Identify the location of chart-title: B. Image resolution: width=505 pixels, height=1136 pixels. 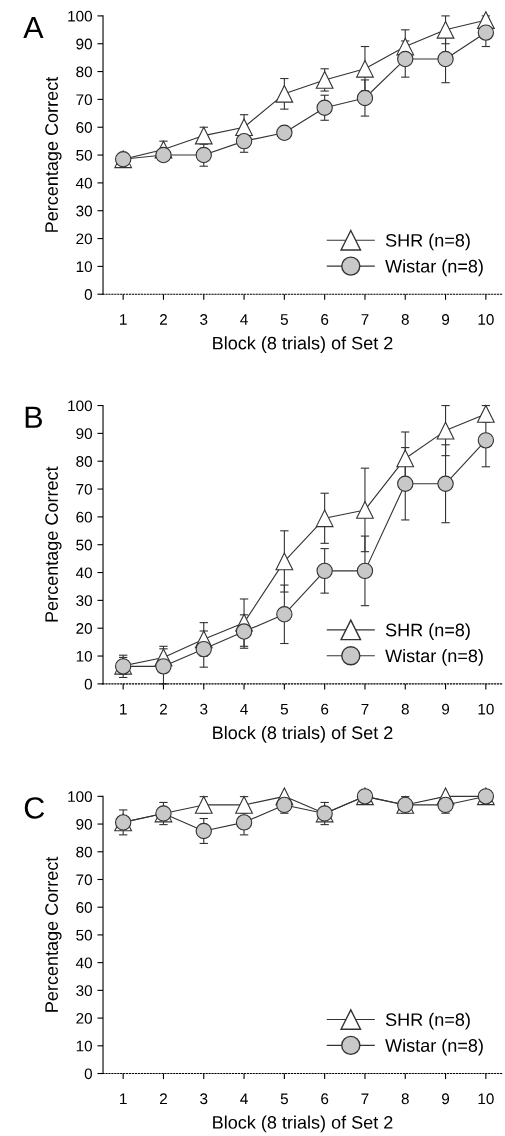
(33, 417).